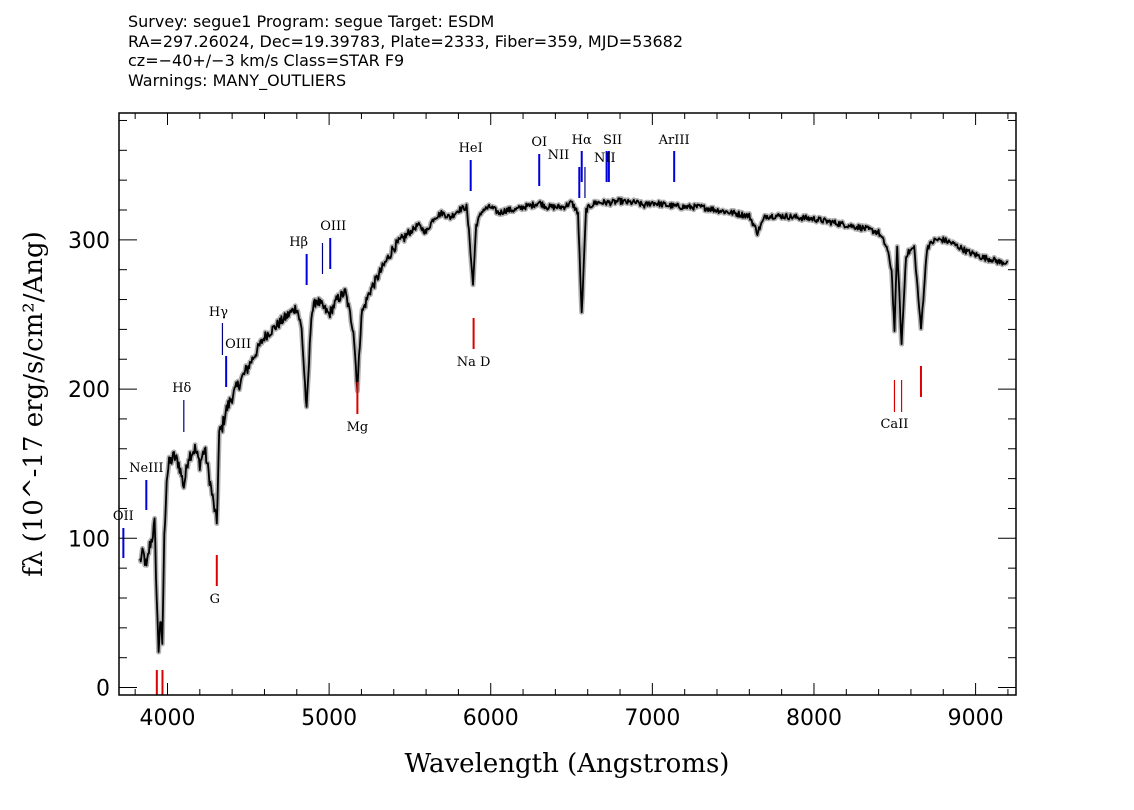 This screenshot has width=1134, height=810. Describe the element at coordinates (567, 764) in the screenshot. I see `x-axis-title: Wavelength (Angstroms)` at that location.